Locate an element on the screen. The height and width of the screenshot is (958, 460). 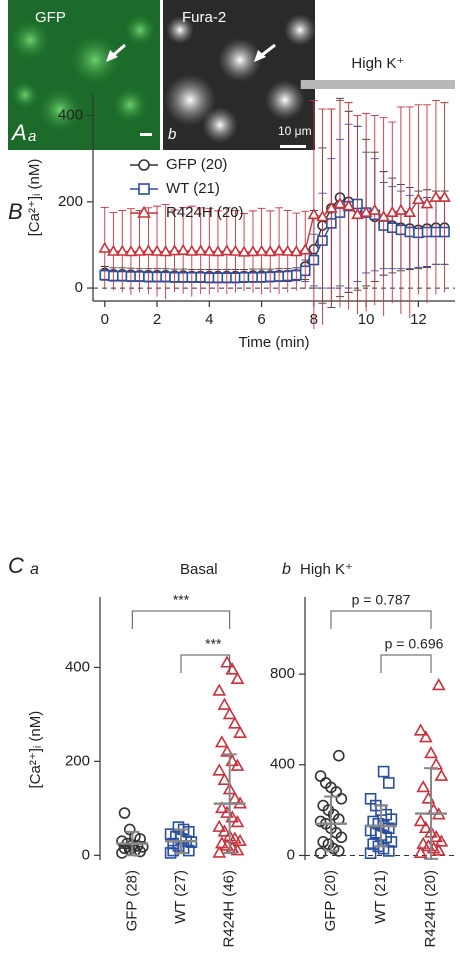
comparison-label: p = 0.696 is located at coordinates (414, 644).